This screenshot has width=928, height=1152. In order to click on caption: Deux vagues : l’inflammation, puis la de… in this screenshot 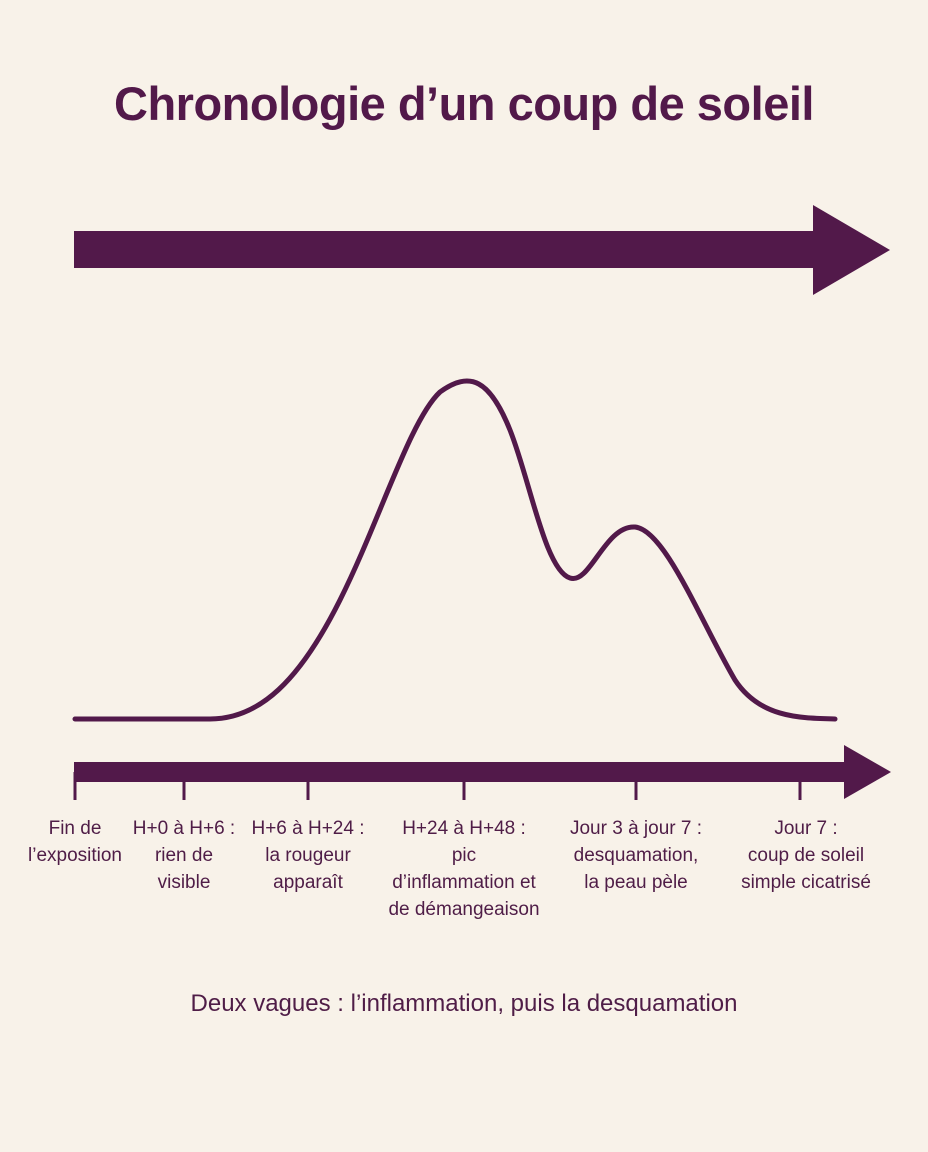, I will do `click(464, 1003)`.